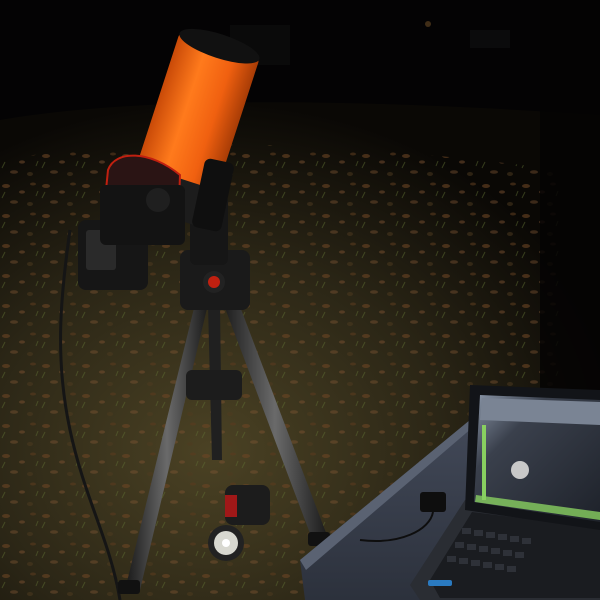 This screenshot has height=600, width=600. I want to click on laptop-screen-moon, so click(520, 470).